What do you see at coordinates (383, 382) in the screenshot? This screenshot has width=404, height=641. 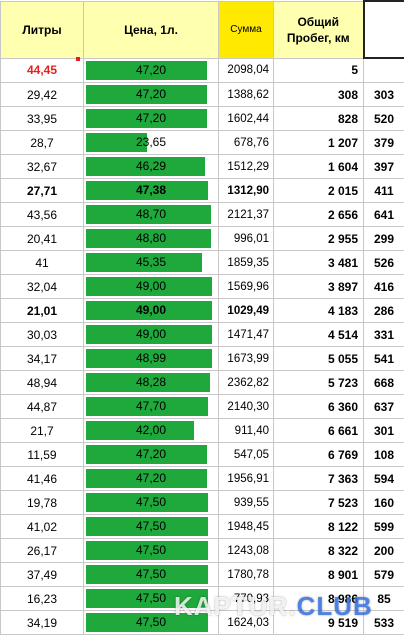 I see `cell-distance: 668` at bounding box center [383, 382].